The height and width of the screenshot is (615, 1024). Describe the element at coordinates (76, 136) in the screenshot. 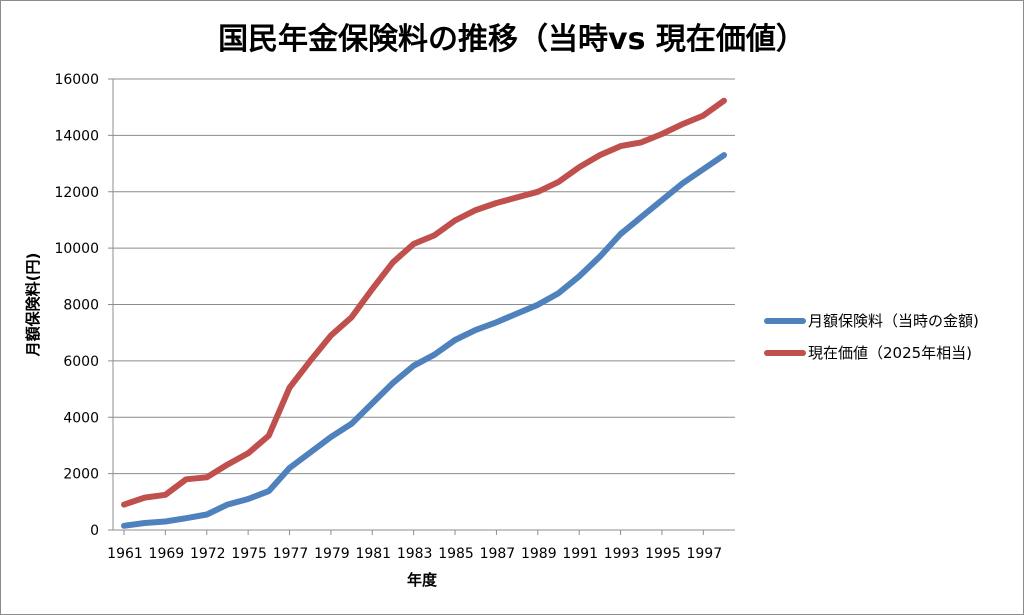

I see `y-tick-label: 14000` at that location.